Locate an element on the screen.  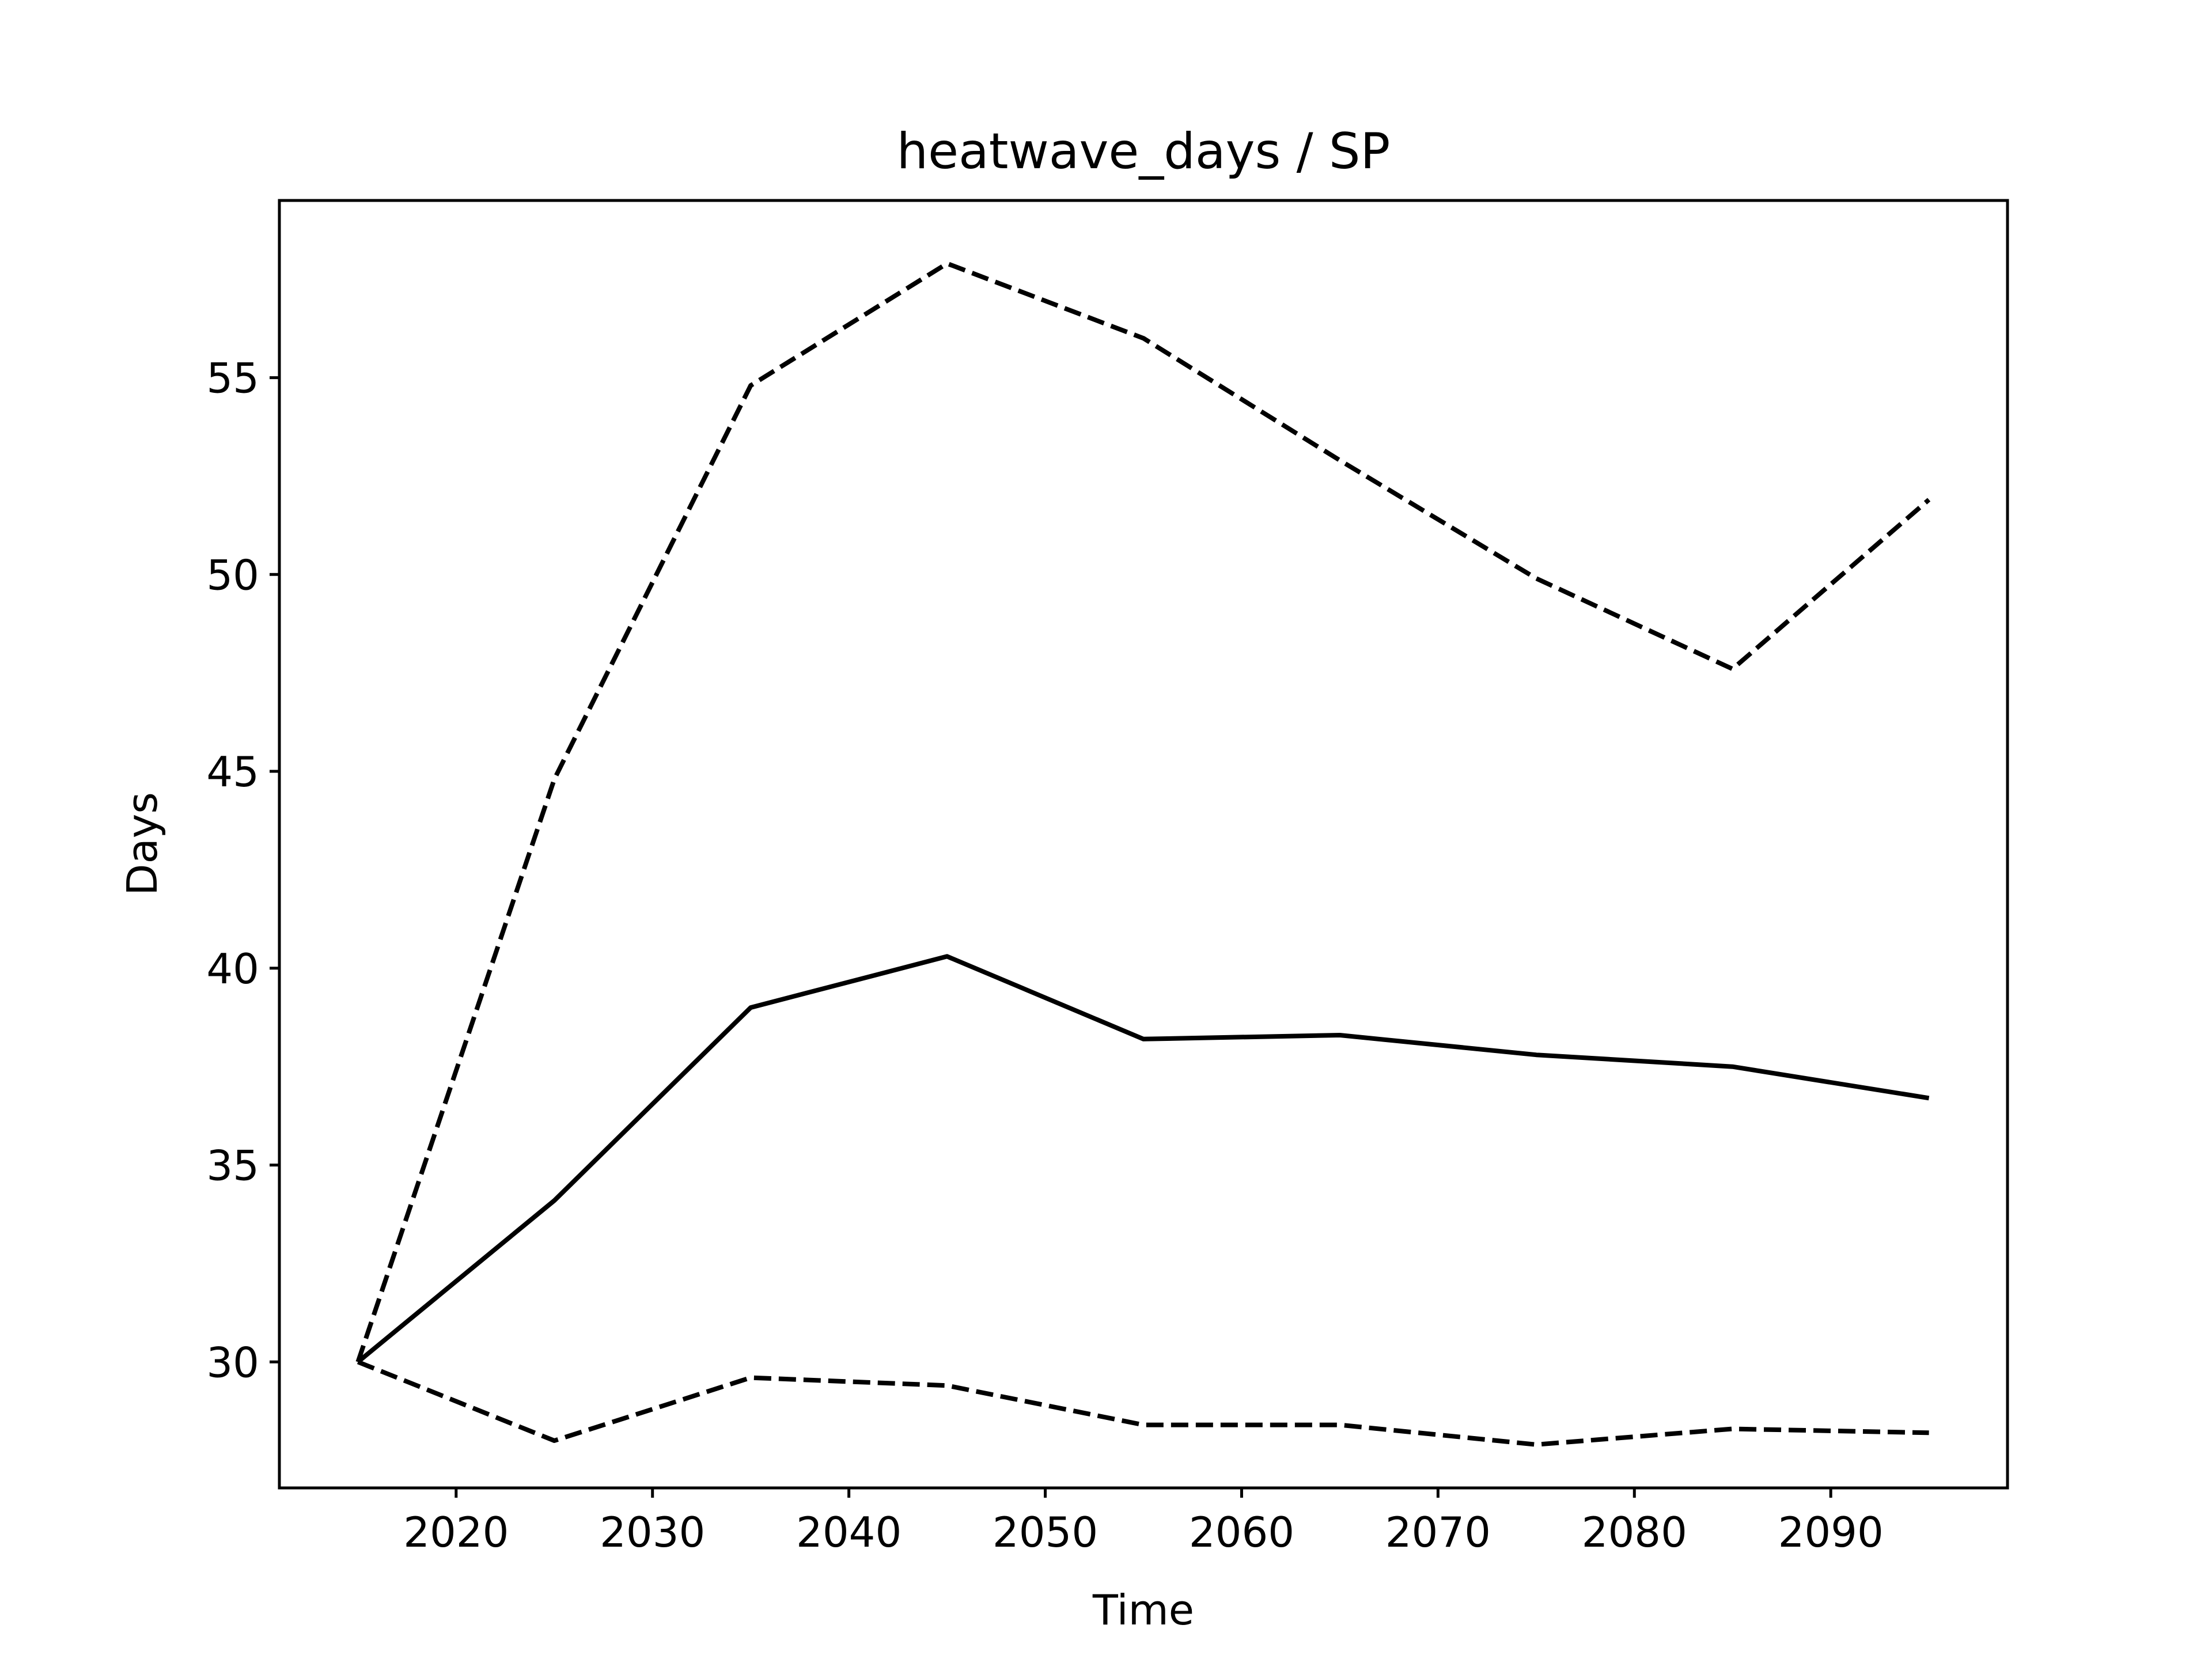
x-tick-label: 2070 is located at coordinates (1438, 1532).